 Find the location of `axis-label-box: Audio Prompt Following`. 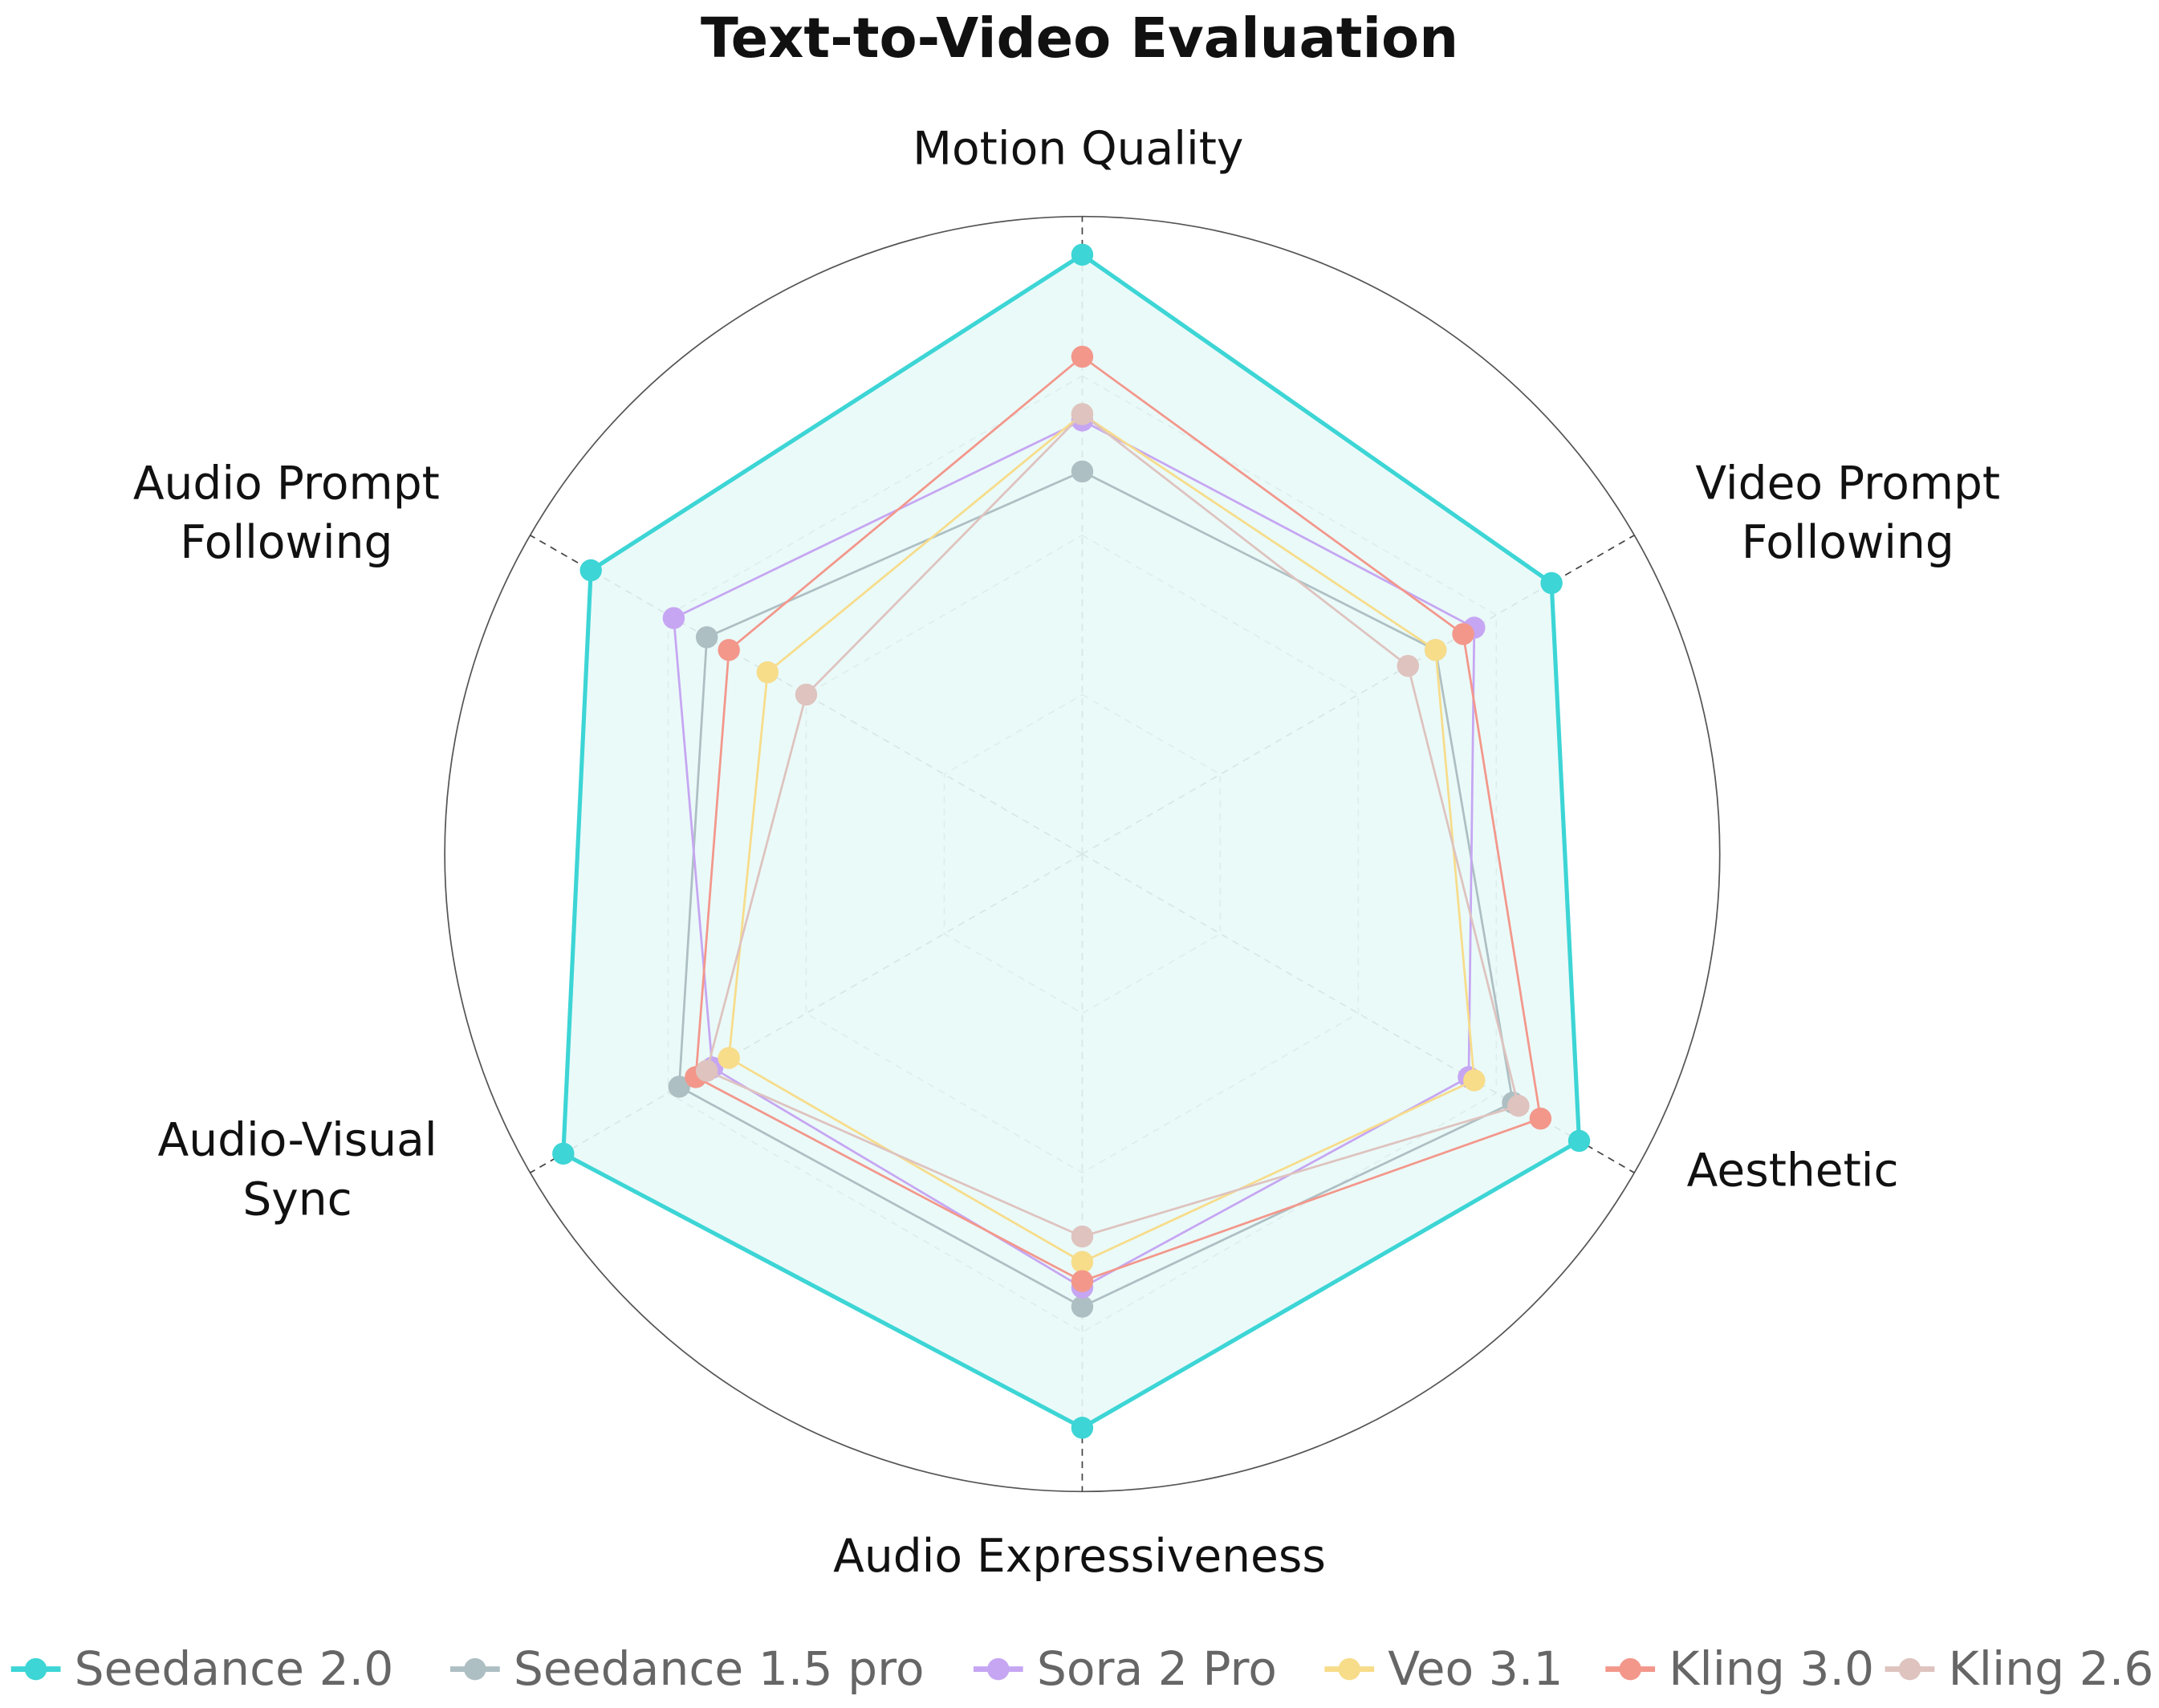

axis-label-box: Audio Prompt Following is located at coordinates (286, 513).